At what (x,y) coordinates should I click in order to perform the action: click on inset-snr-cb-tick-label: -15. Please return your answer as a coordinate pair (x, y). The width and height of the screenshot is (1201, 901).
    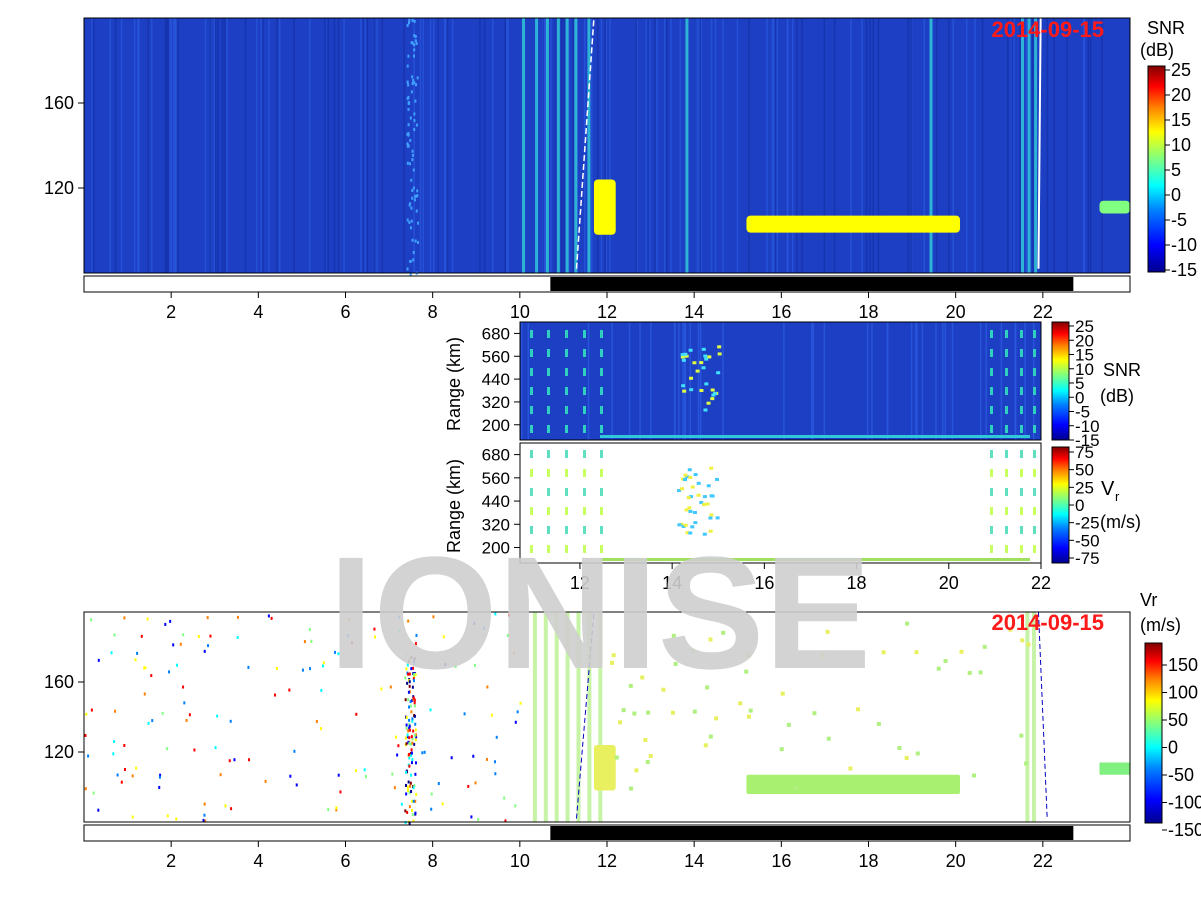
    Looking at the image, I should click on (1087, 440).